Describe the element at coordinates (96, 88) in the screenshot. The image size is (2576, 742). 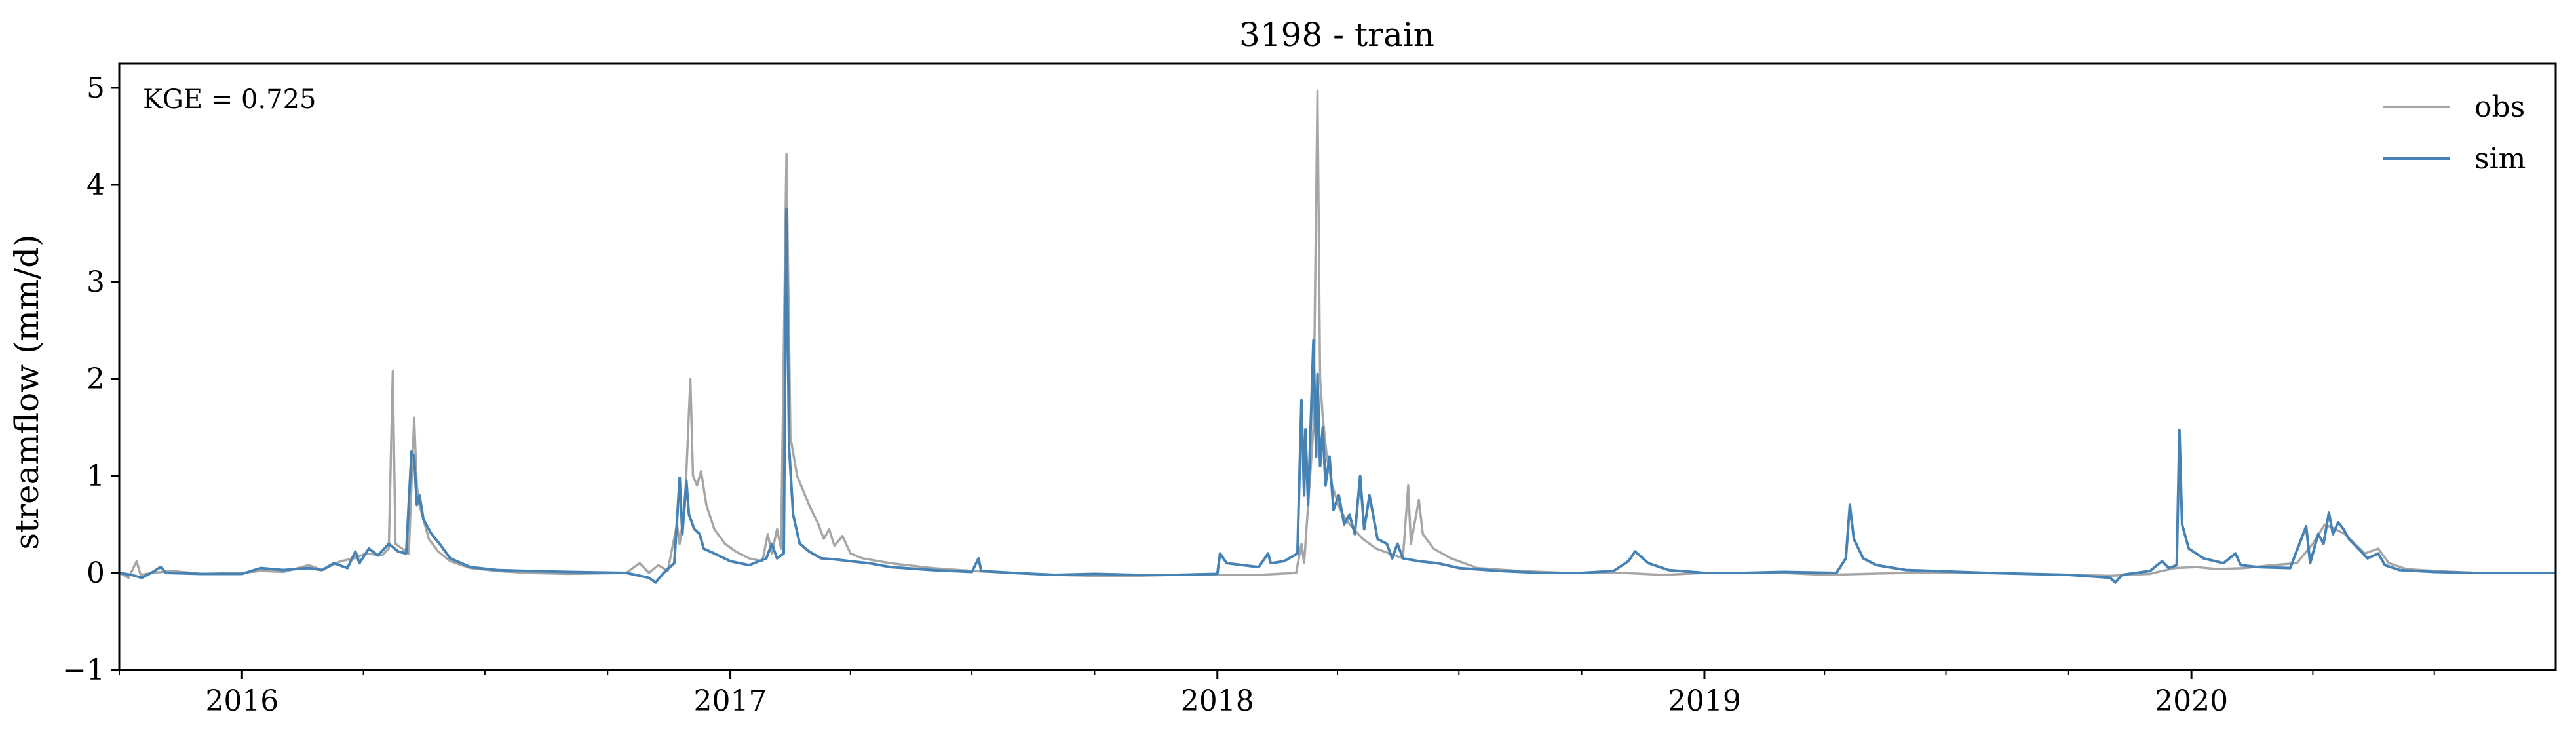
I see `y-tick-label: 5` at that location.